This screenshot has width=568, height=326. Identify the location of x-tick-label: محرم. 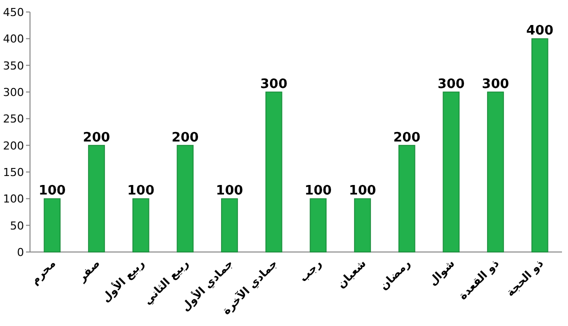
(43, 272).